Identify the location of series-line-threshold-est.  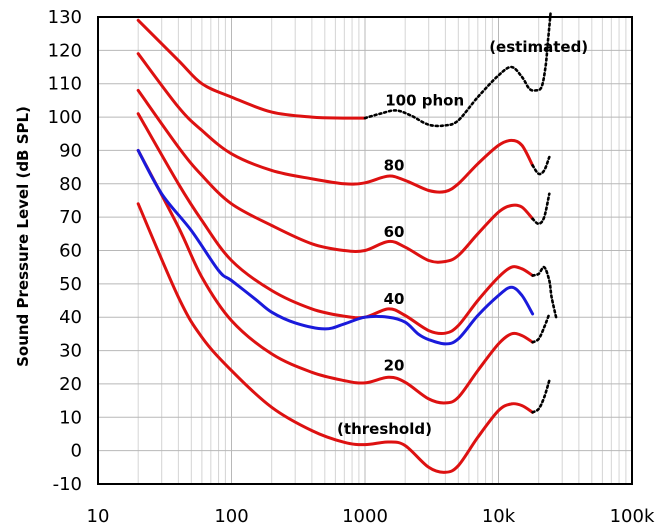
(541, 396).